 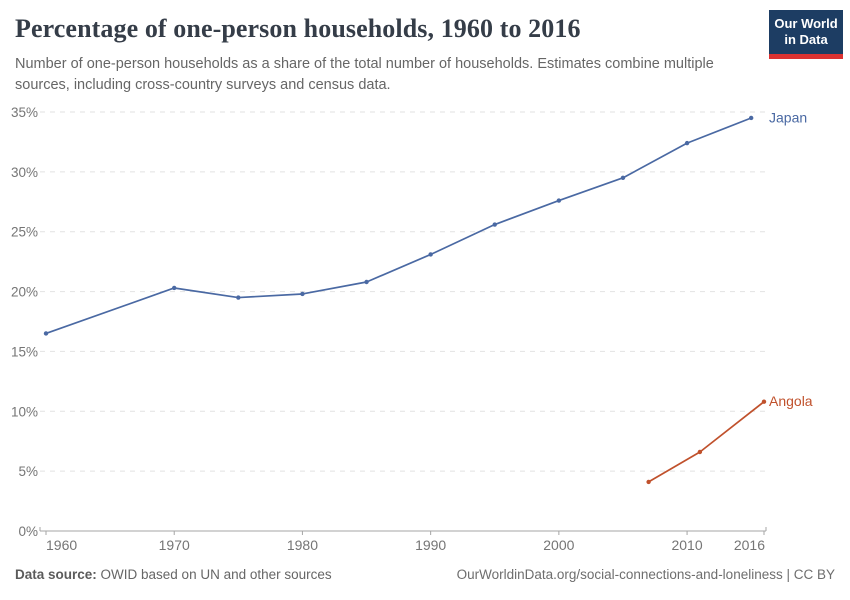 What do you see at coordinates (24, 292) in the screenshot?
I see `y-tick-label: 20%` at bounding box center [24, 292].